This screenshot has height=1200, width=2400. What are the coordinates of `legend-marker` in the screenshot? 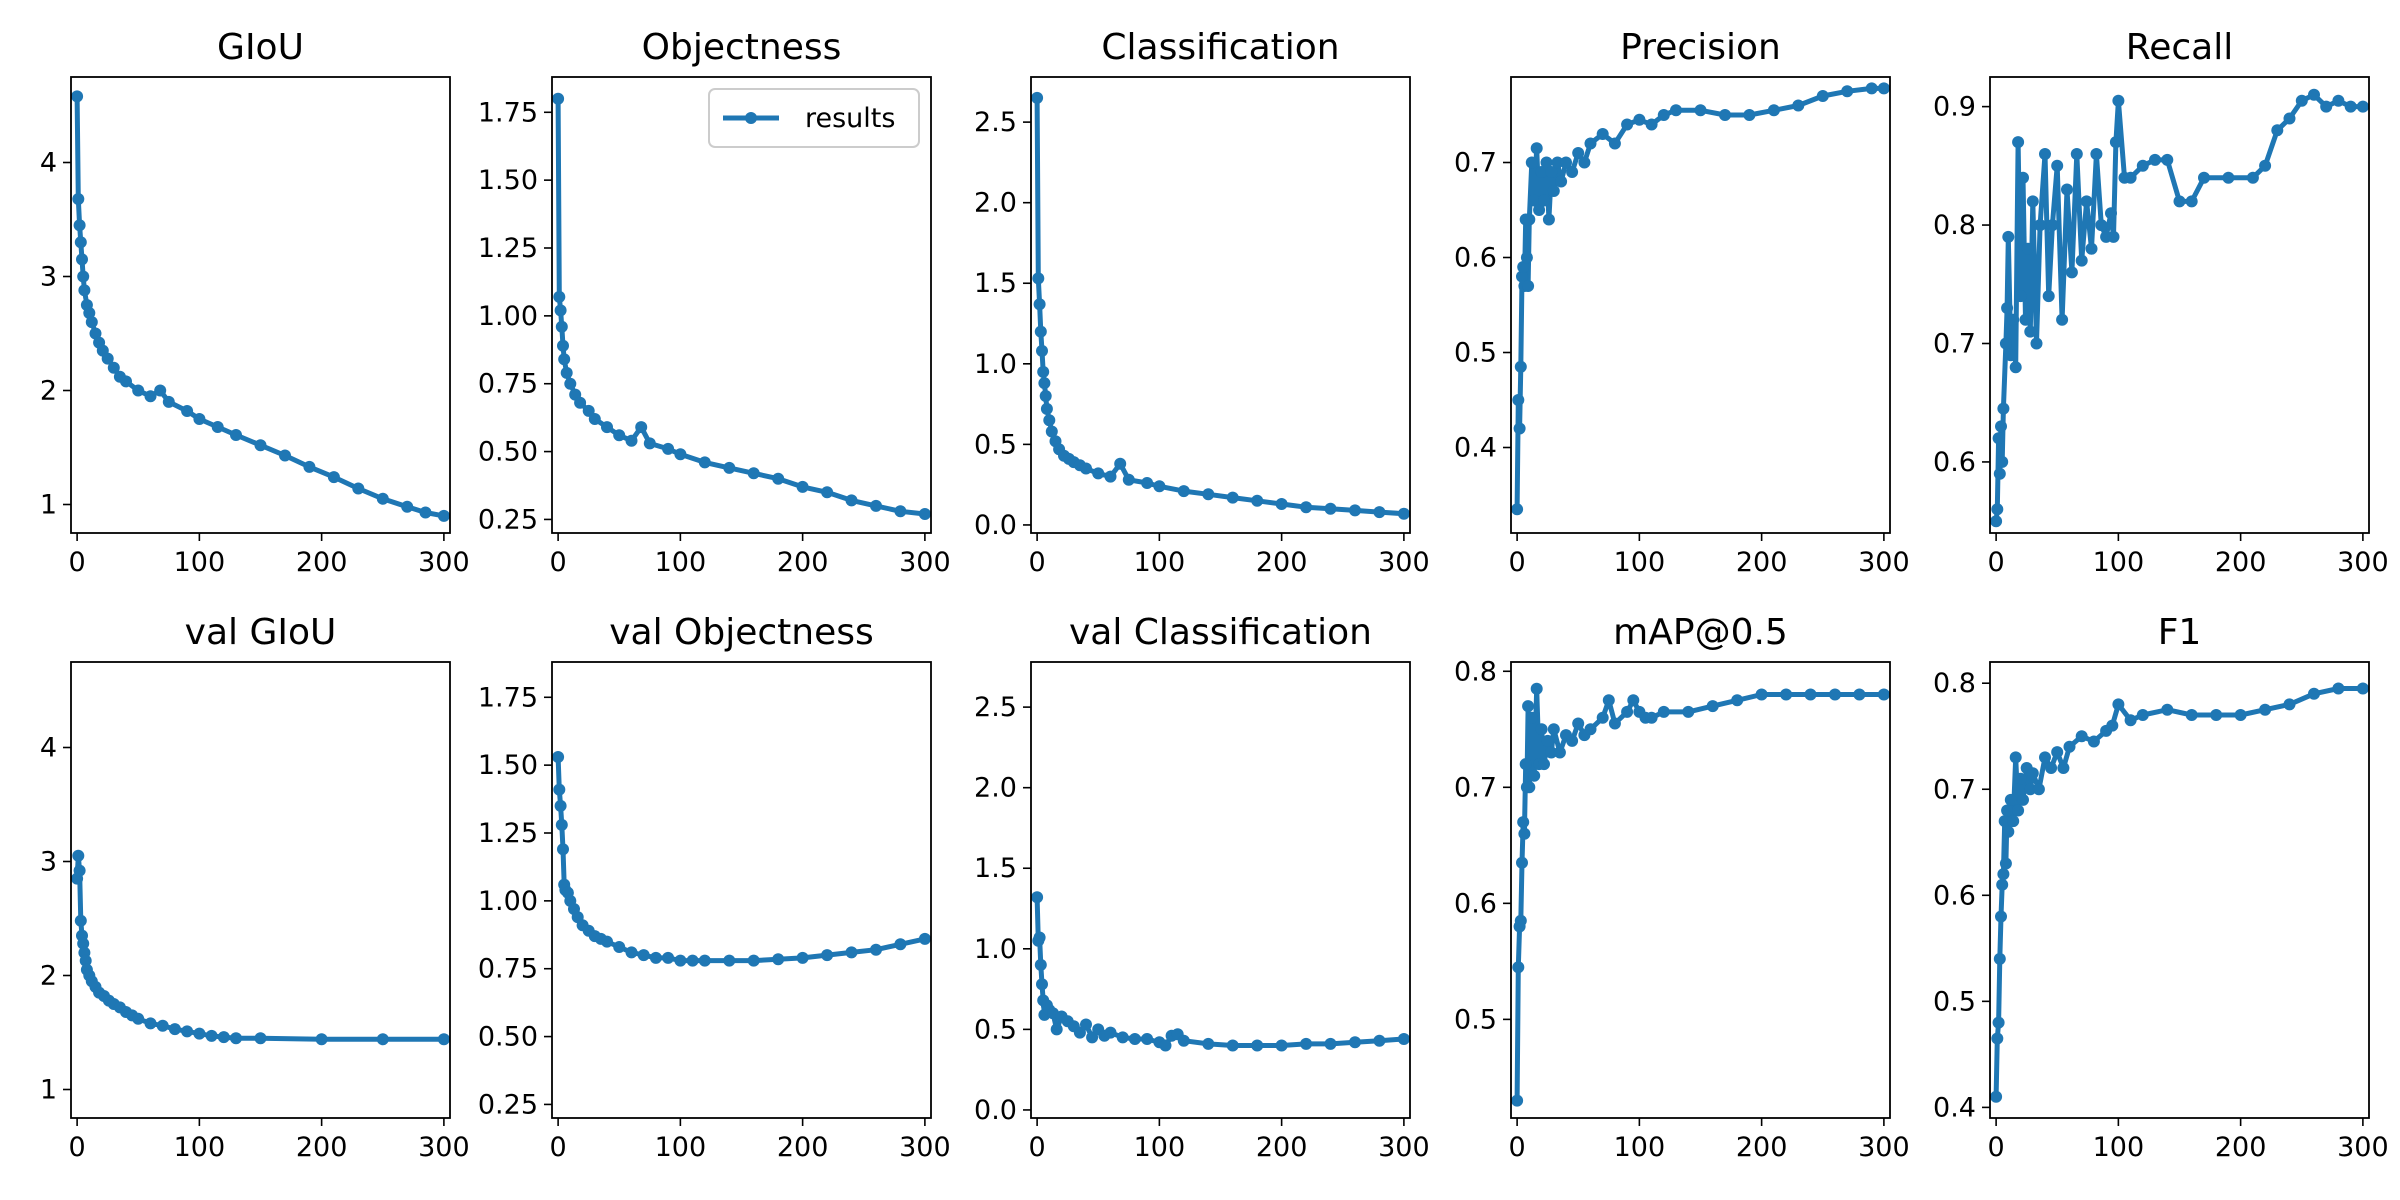 It's located at (751, 118).